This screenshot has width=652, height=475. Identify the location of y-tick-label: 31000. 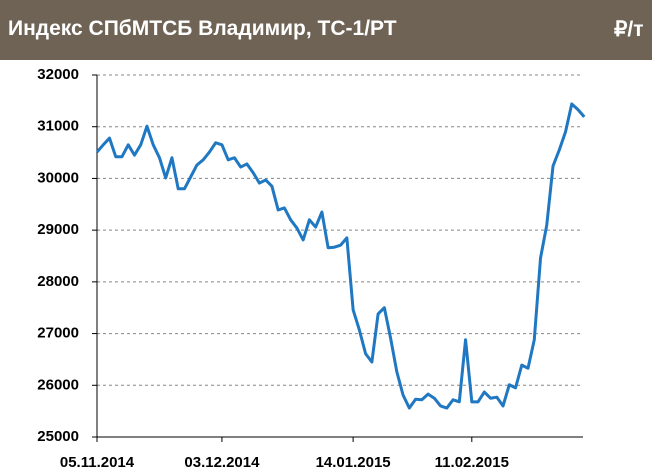
(58, 126).